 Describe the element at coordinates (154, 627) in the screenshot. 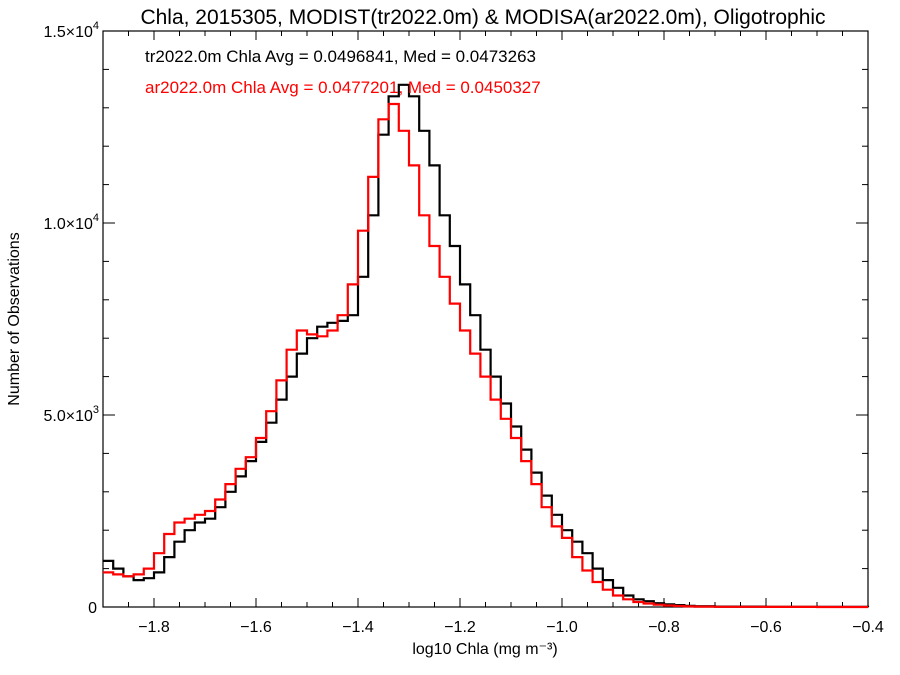

I see `x-tick-label: −1.8` at that location.